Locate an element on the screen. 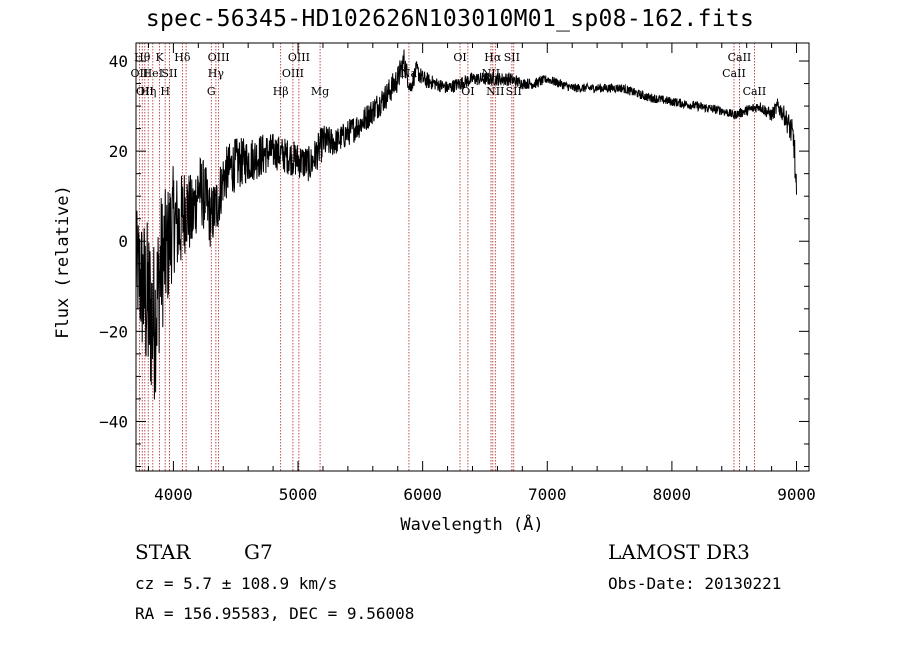 The height and width of the screenshot is (649, 900). x-tick-label: 8000 is located at coordinates (672, 494).